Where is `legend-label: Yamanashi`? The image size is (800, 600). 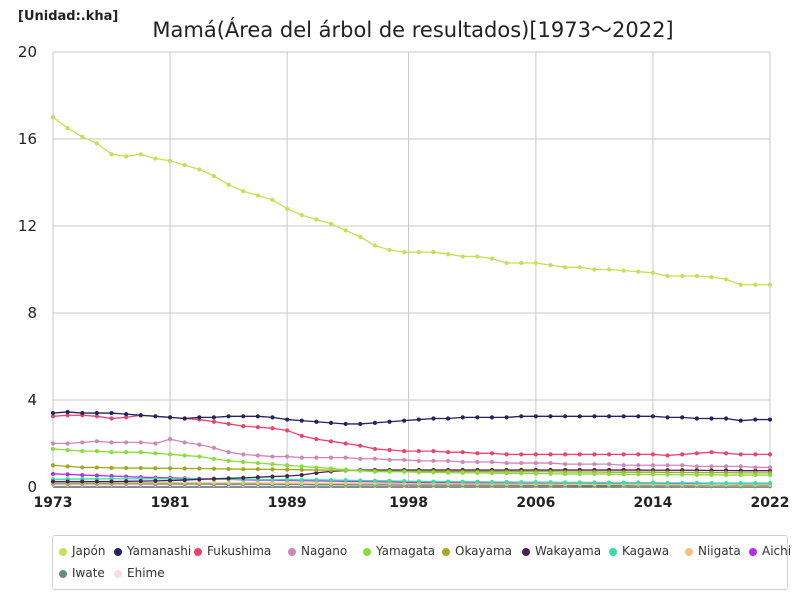 legend-label: Yamanashi is located at coordinates (159, 551).